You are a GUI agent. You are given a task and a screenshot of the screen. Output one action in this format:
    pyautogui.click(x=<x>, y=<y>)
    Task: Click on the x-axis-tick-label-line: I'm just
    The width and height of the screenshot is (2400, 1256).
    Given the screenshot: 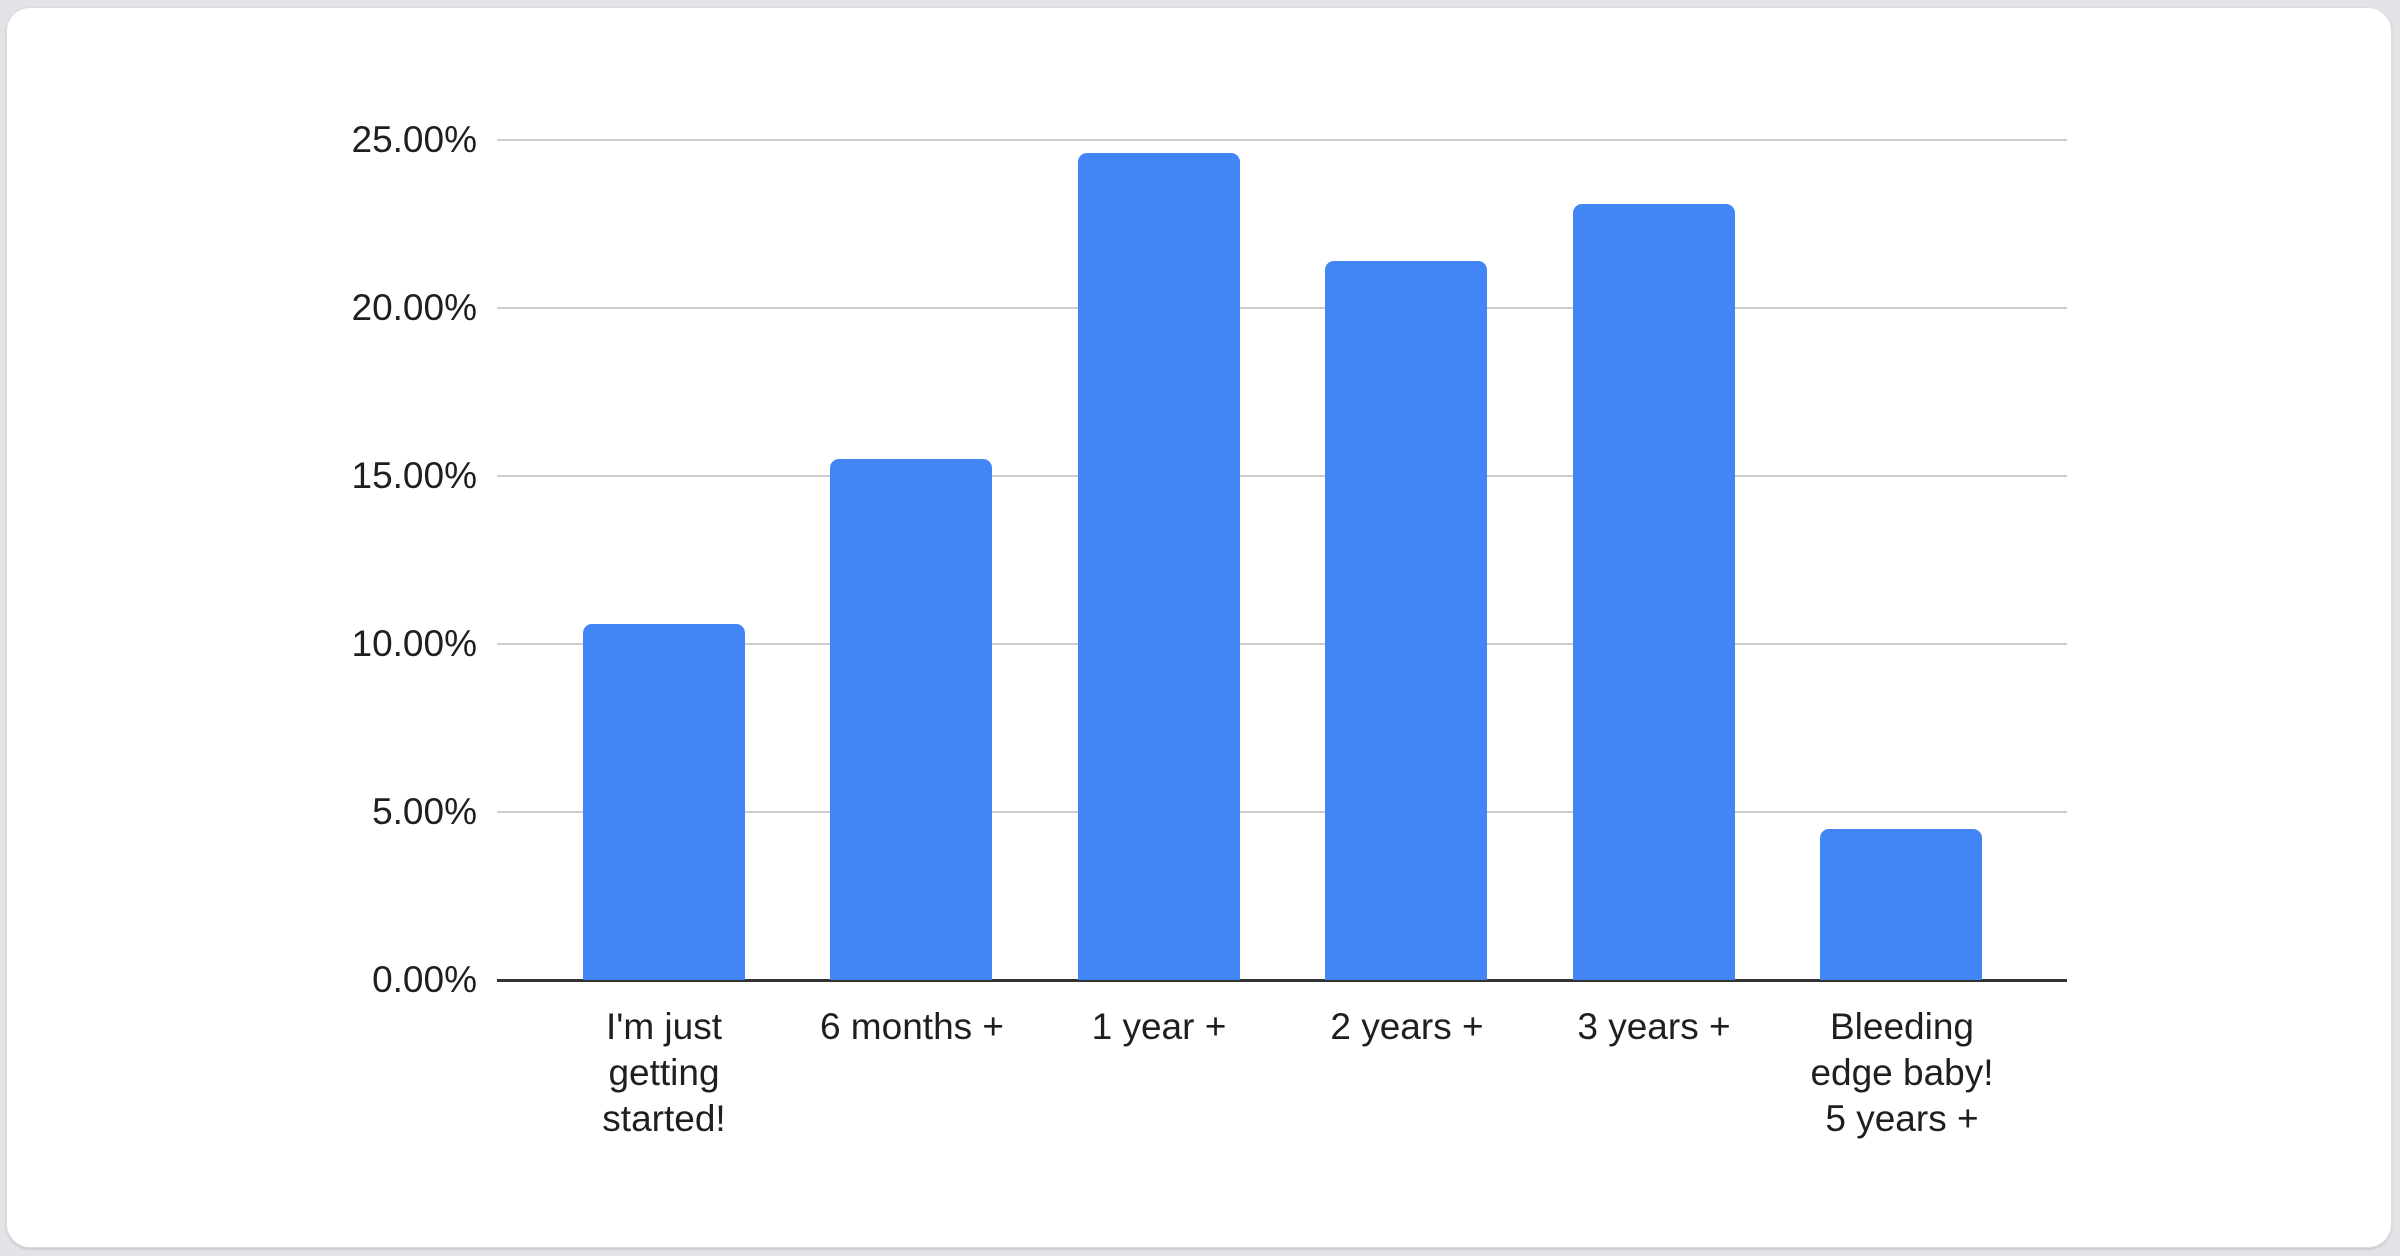 What is the action you would take?
    pyautogui.click(x=664, y=1026)
    